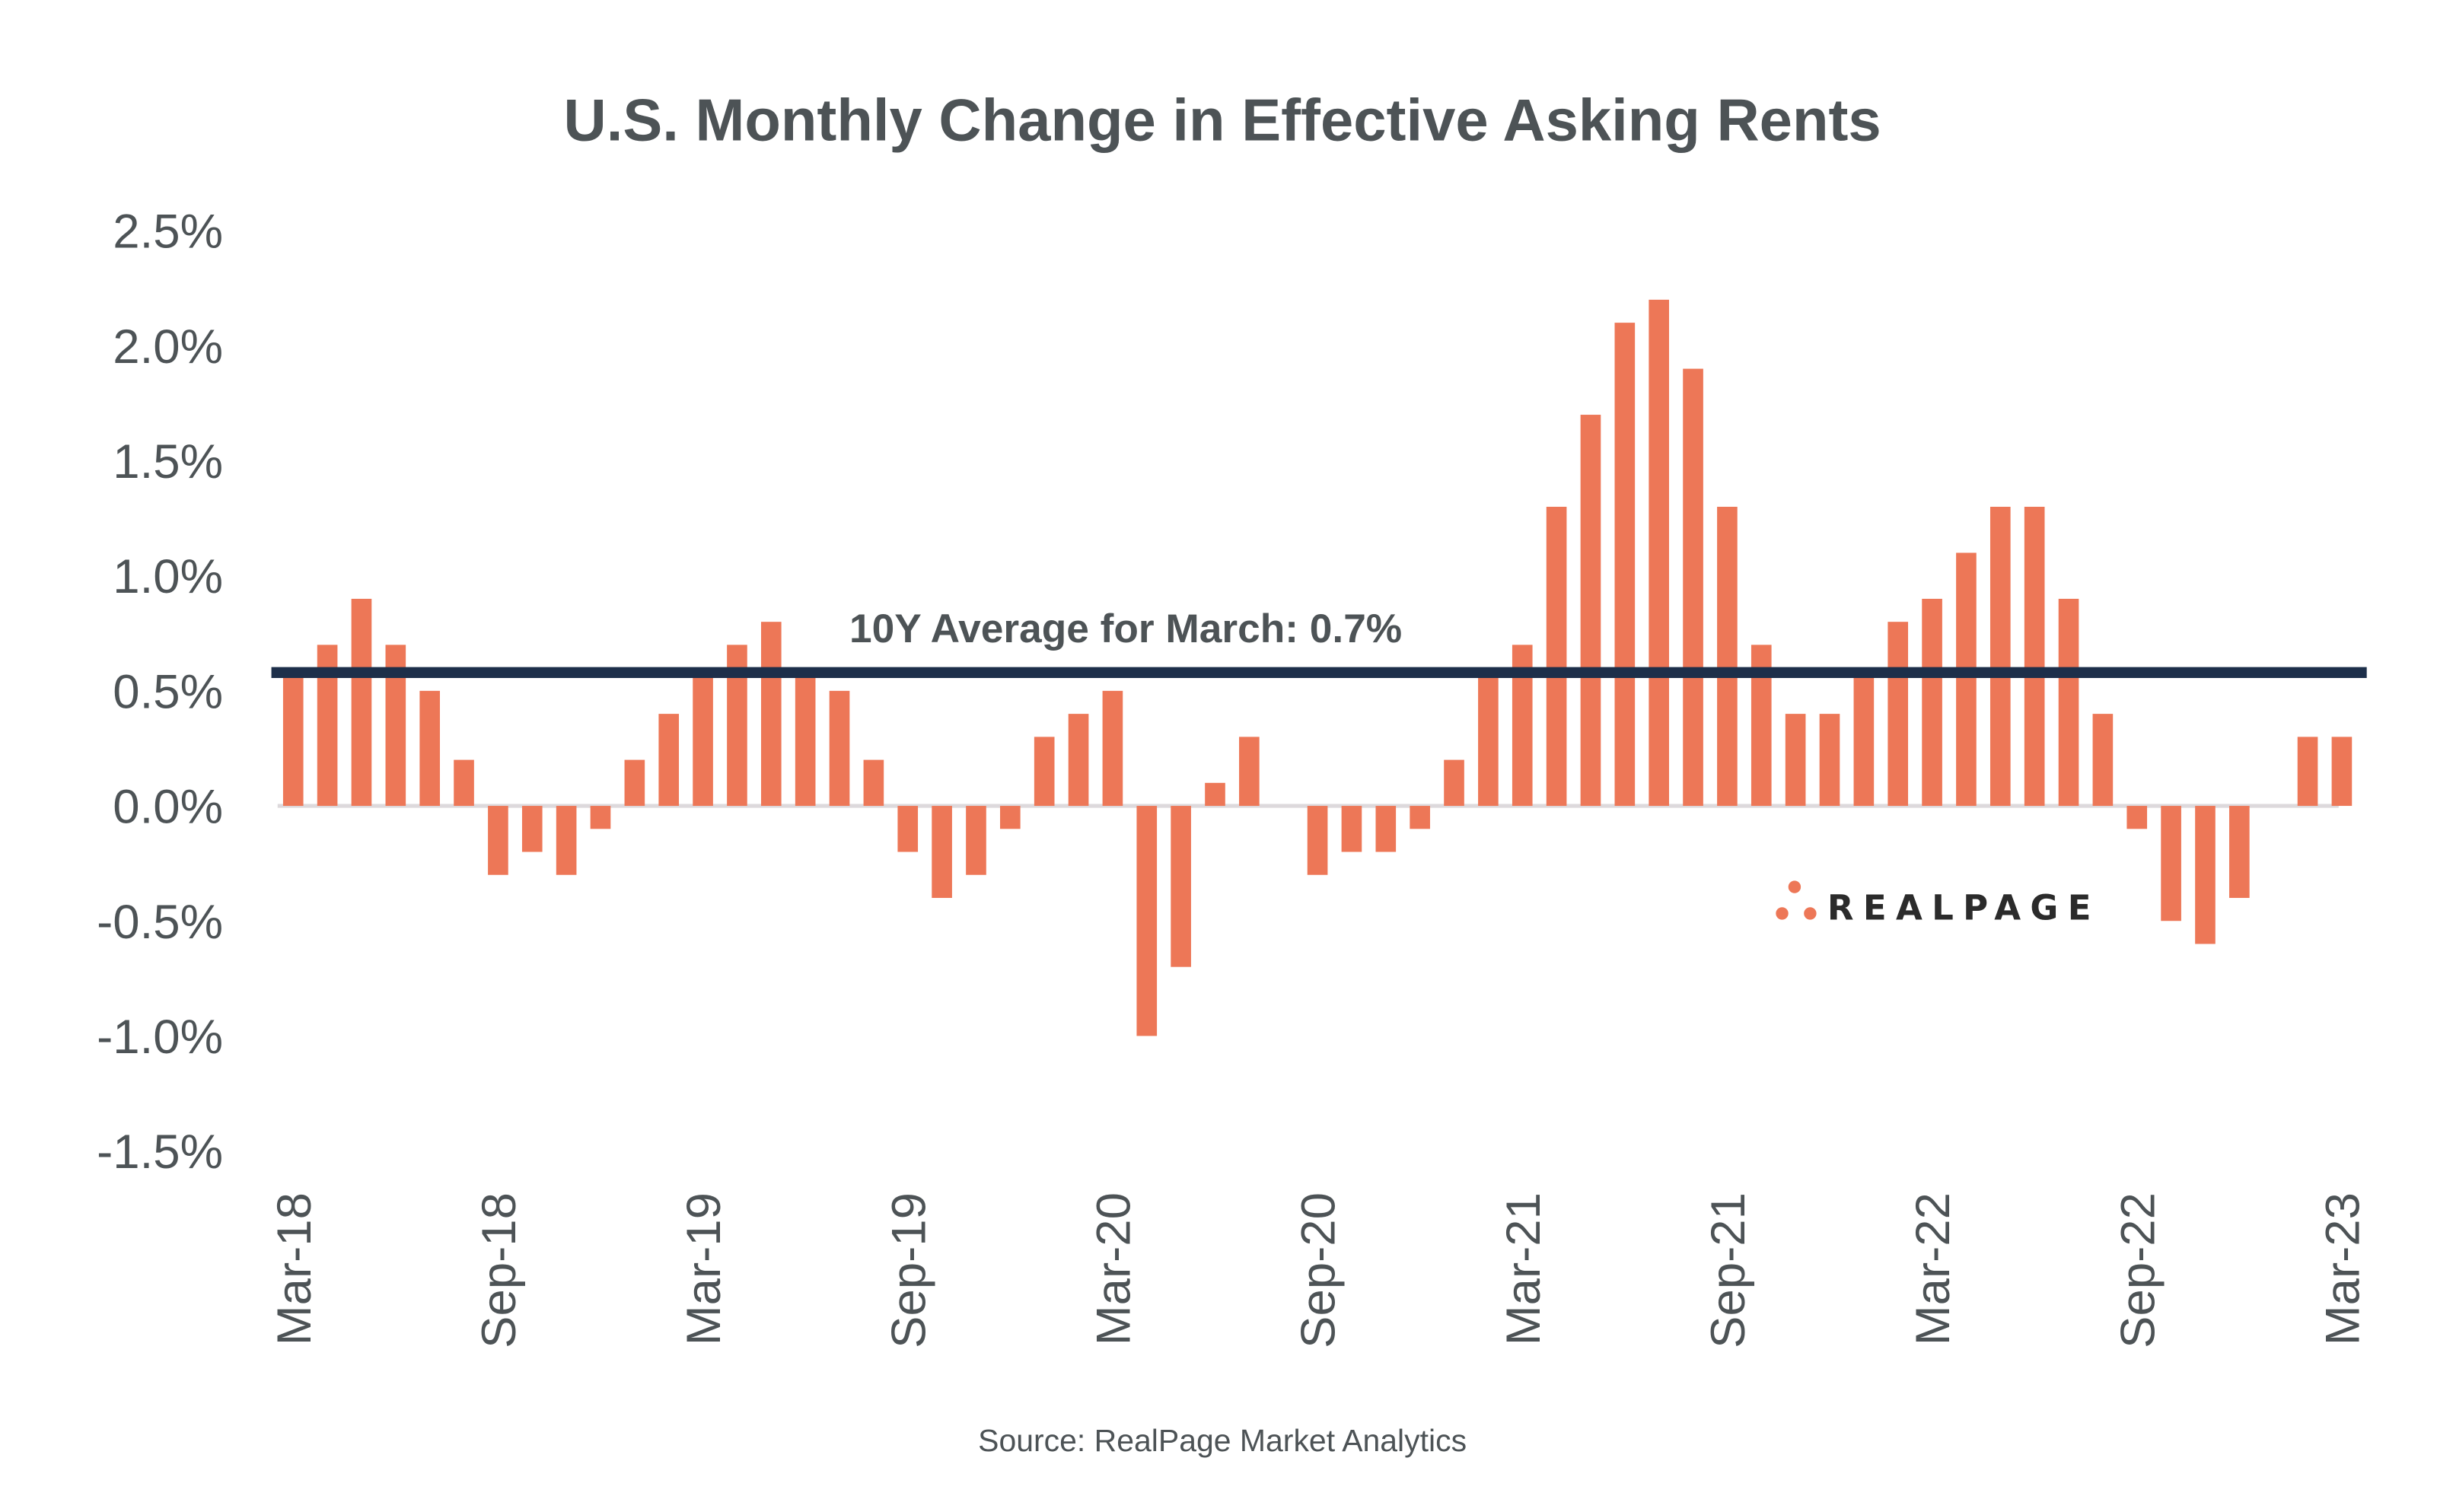 The image size is (2437, 1512). What do you see at coordinates (168, 232) in the screenshot?
I see `y-tick-label: 2.5%` at bounding box center [168, 232].